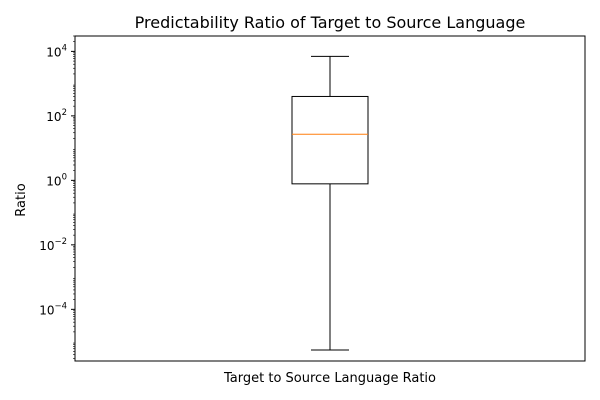  I want to click on y-tick-label: 10⁻⁴, so click(53, 309).